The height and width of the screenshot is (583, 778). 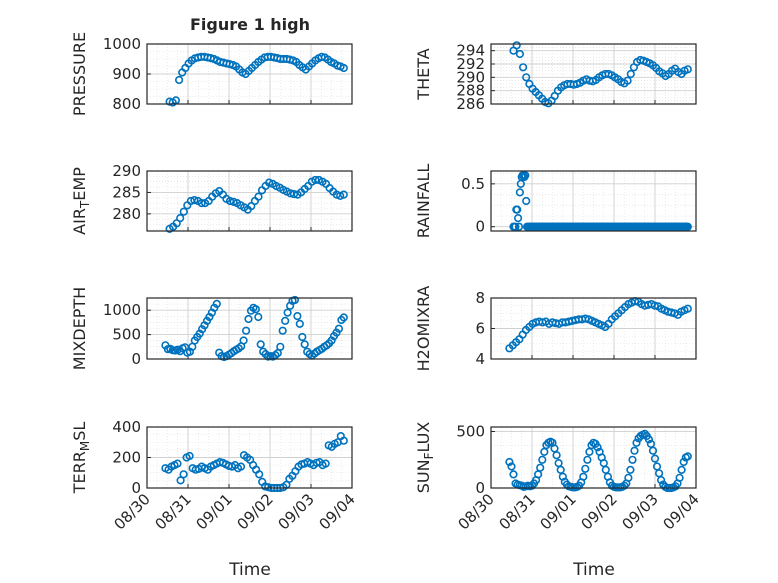 I want to click on y-axis-label-sun_flux: SUNFLUX, so click(x=425, y=458).